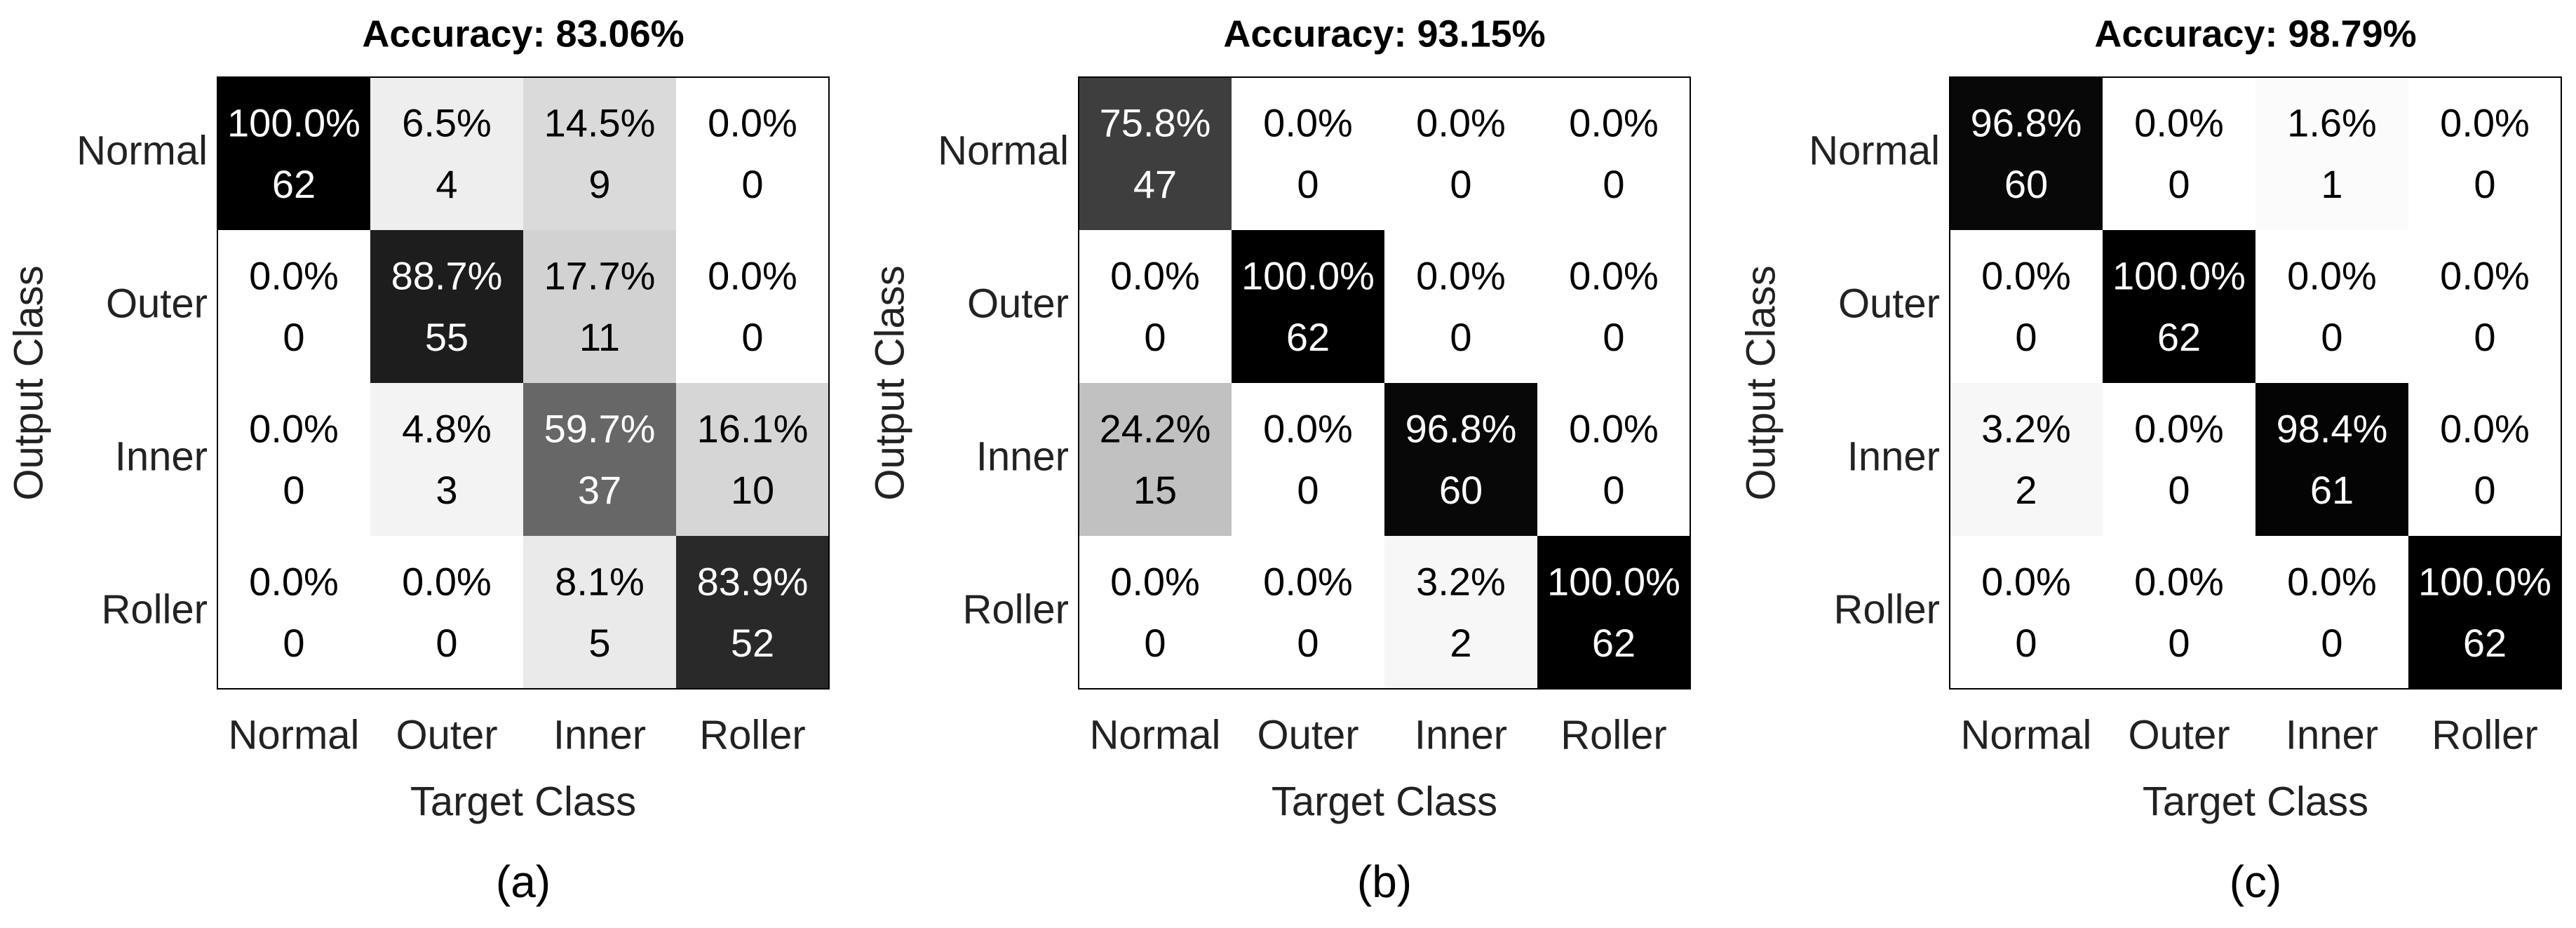 This screenshot has height=928, width=2576. I want to click on cell-percent: 1.6%, so click(2332, 123).